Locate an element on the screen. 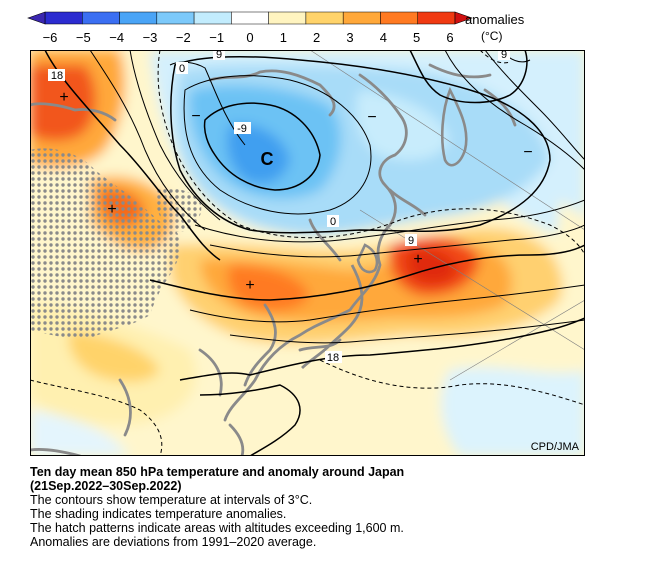 The height and width of the screenshot is (570, 650). minus-marker-okhotsk: − is located at coordinates (371, 117).